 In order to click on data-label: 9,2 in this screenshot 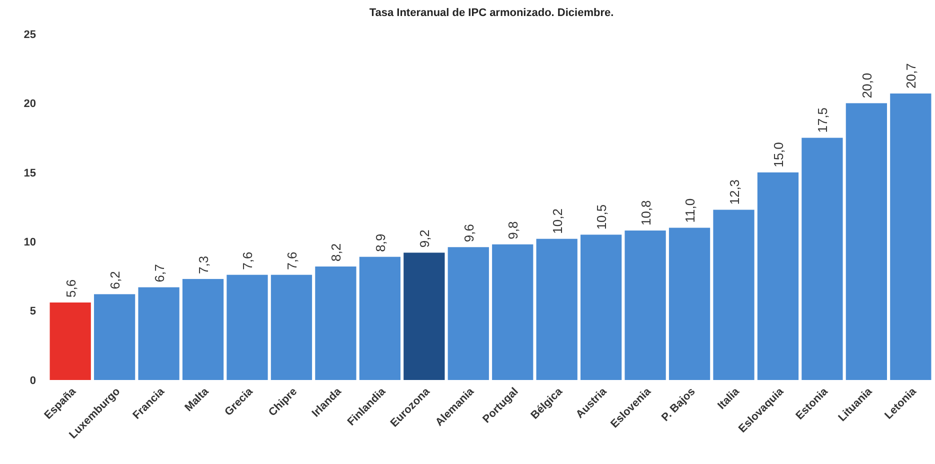, I will do `click(424, 239)`.